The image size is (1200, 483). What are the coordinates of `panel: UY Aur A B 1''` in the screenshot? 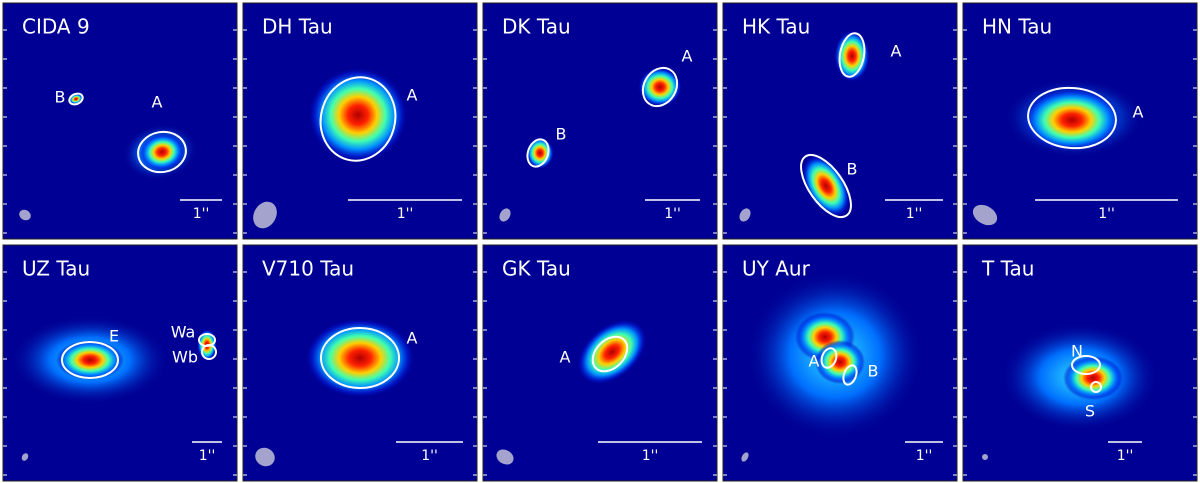 It's located at (840, 363).